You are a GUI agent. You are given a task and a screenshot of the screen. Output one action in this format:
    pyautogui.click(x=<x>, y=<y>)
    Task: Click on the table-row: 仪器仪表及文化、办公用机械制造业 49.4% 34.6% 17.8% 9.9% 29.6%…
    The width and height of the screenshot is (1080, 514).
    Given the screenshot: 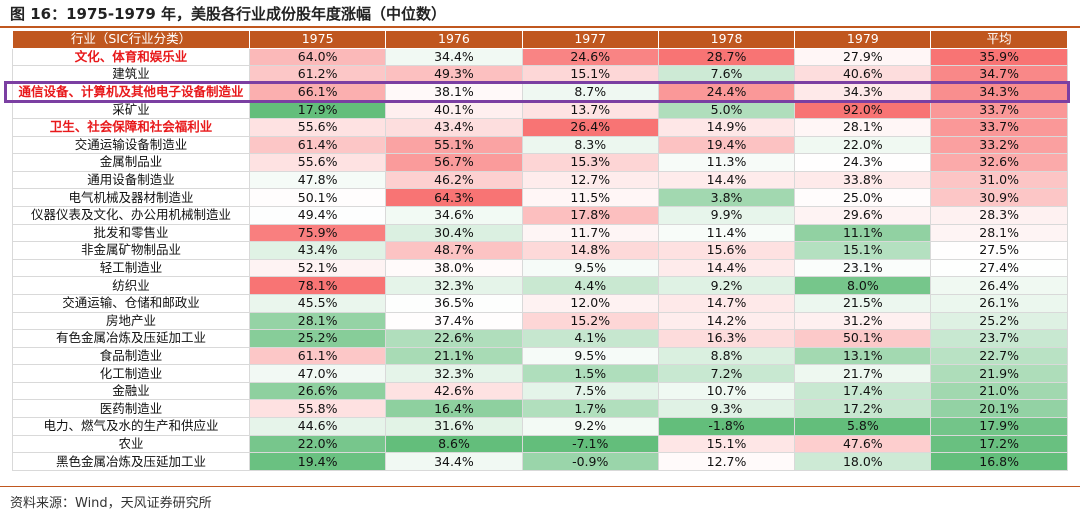 What is the action you would take?
    pyautogui.click(x=540, y=215)
    